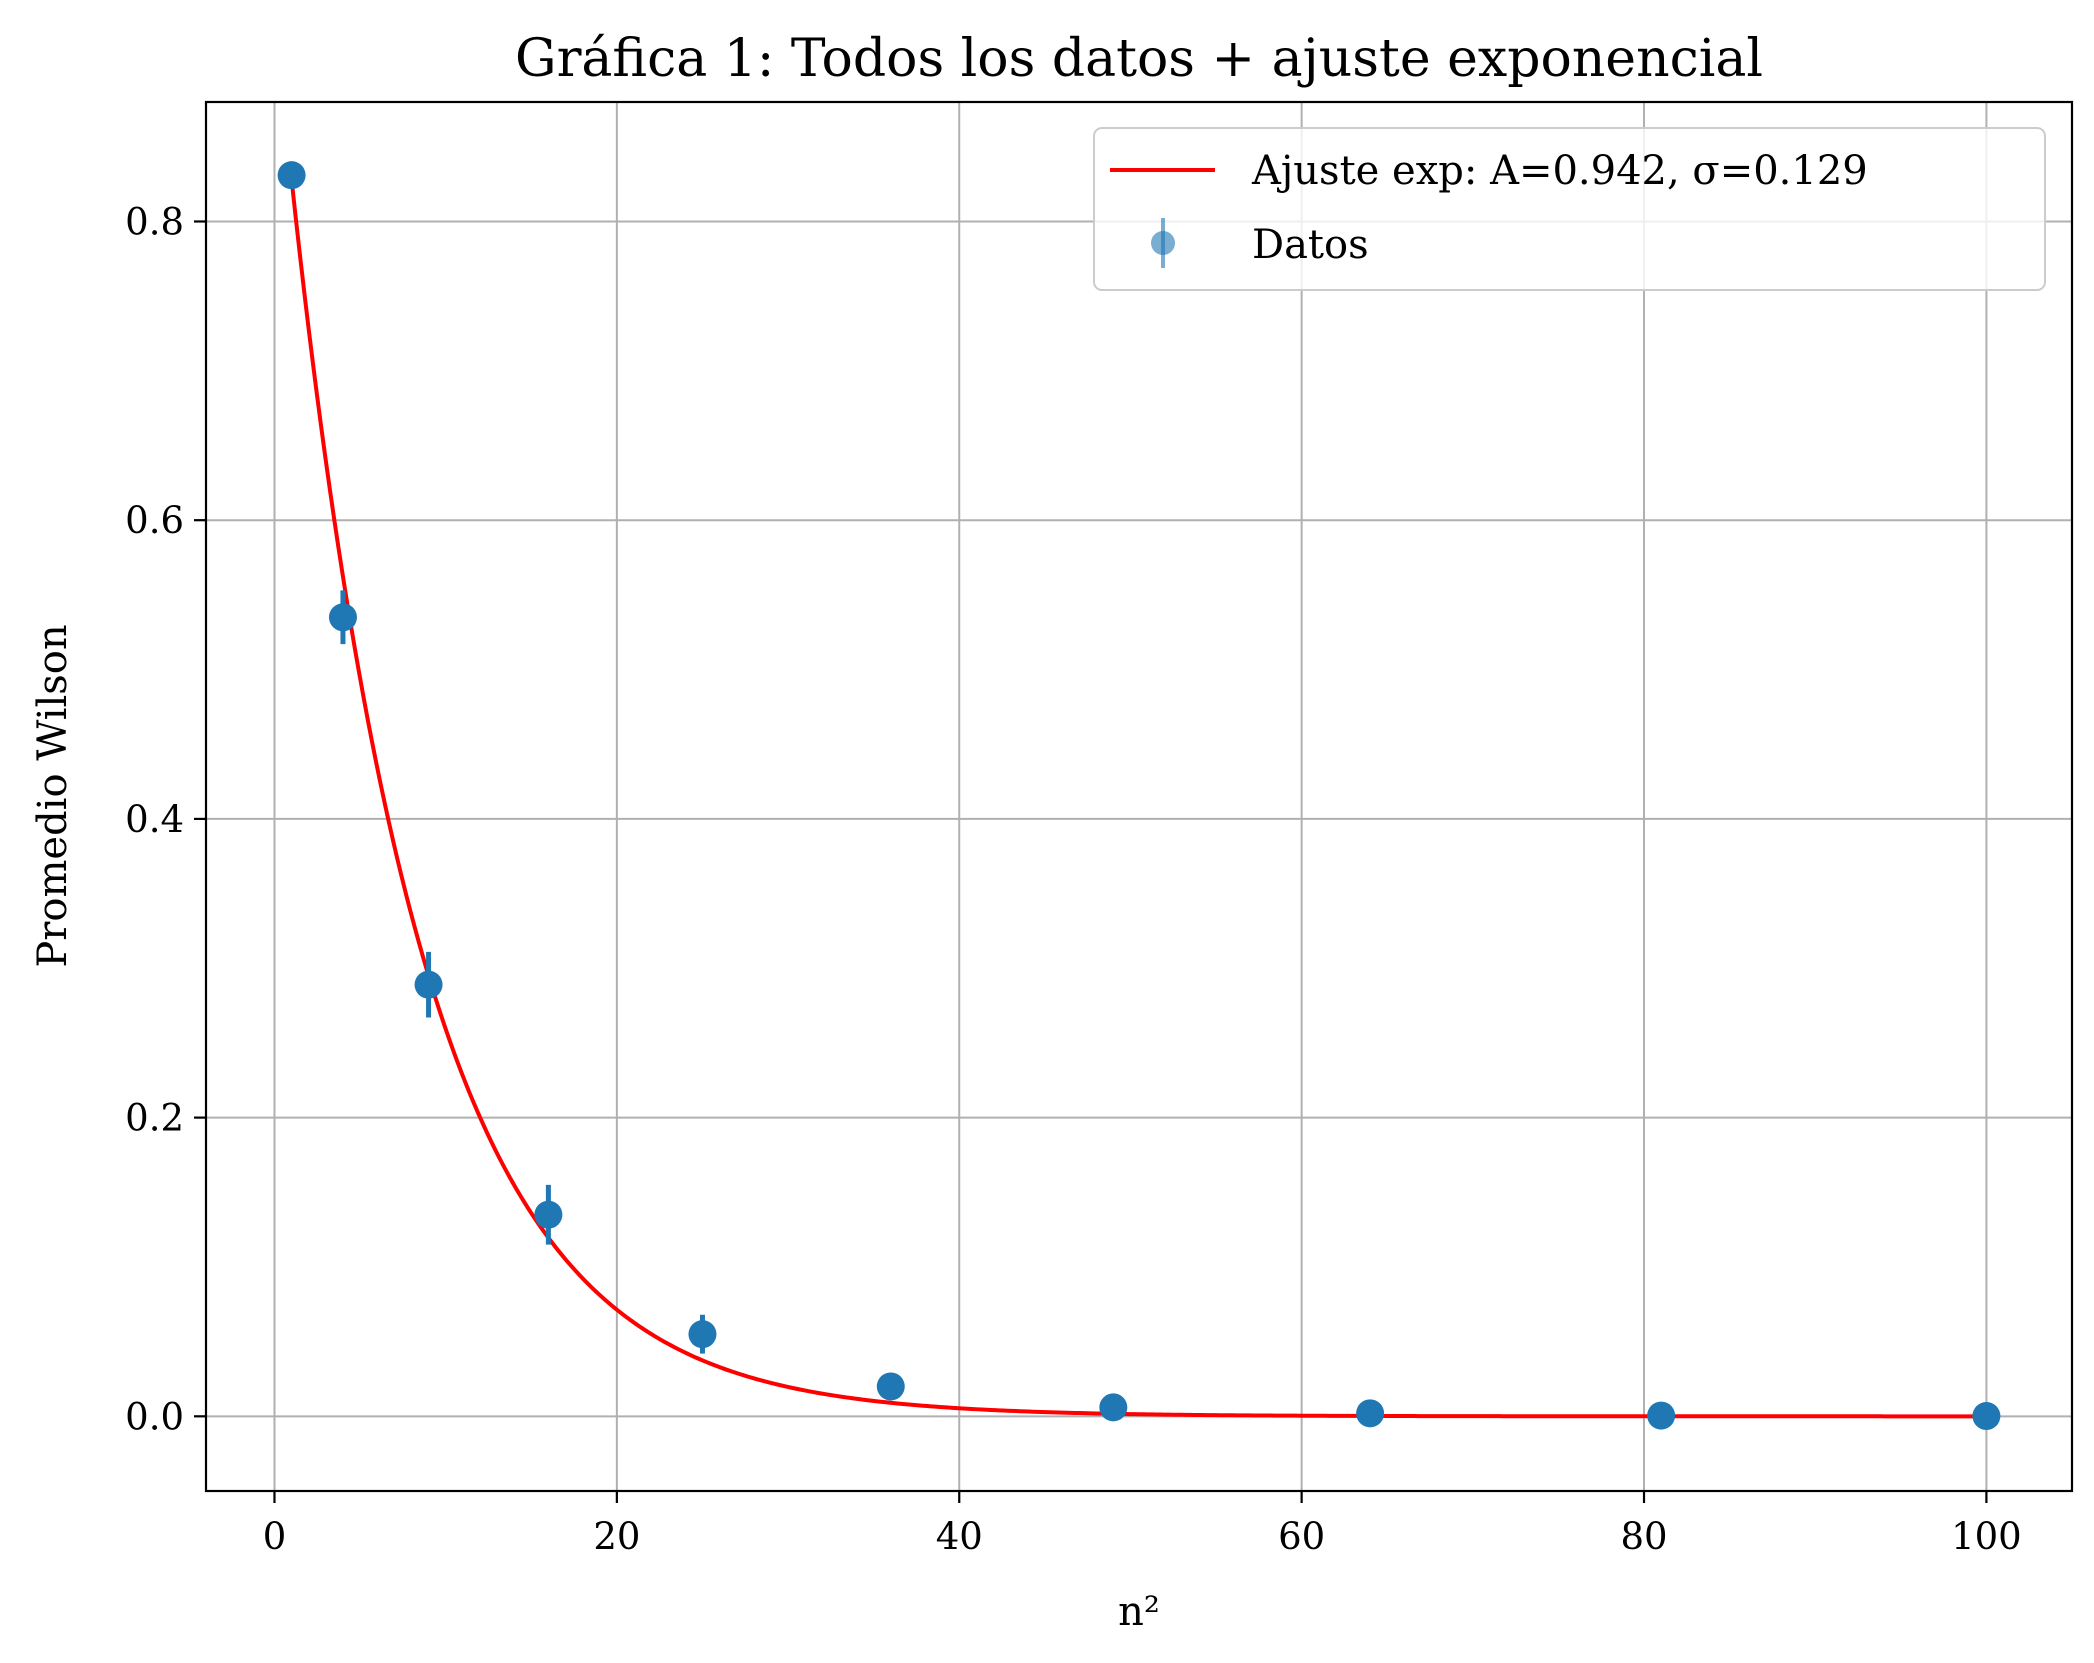 The width and height of the screenshot is (2094, 1663). I want to click on legend-box, so click(1569, 209).